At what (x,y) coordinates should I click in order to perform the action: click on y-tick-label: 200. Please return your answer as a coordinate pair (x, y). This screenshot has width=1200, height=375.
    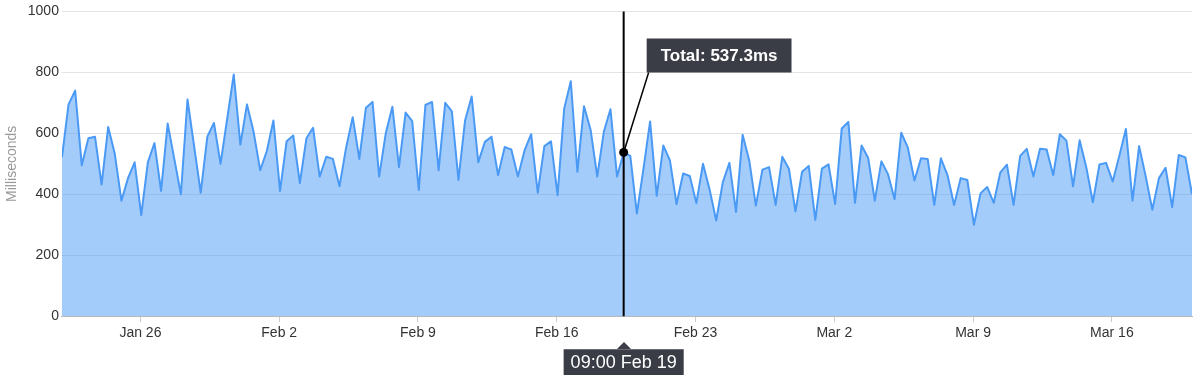
    Looking at the image, I should click on (47, 254).